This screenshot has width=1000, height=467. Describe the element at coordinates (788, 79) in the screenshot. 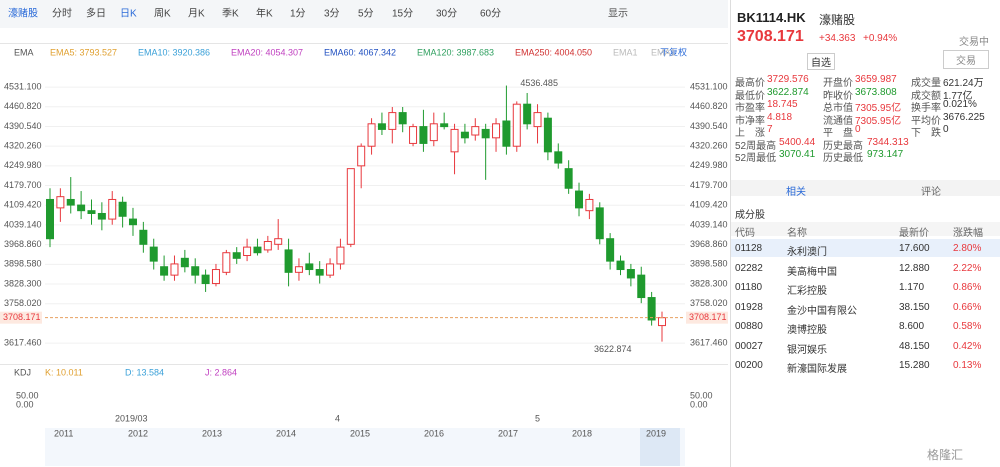

I see `stat-value: 3729.576` at that location.